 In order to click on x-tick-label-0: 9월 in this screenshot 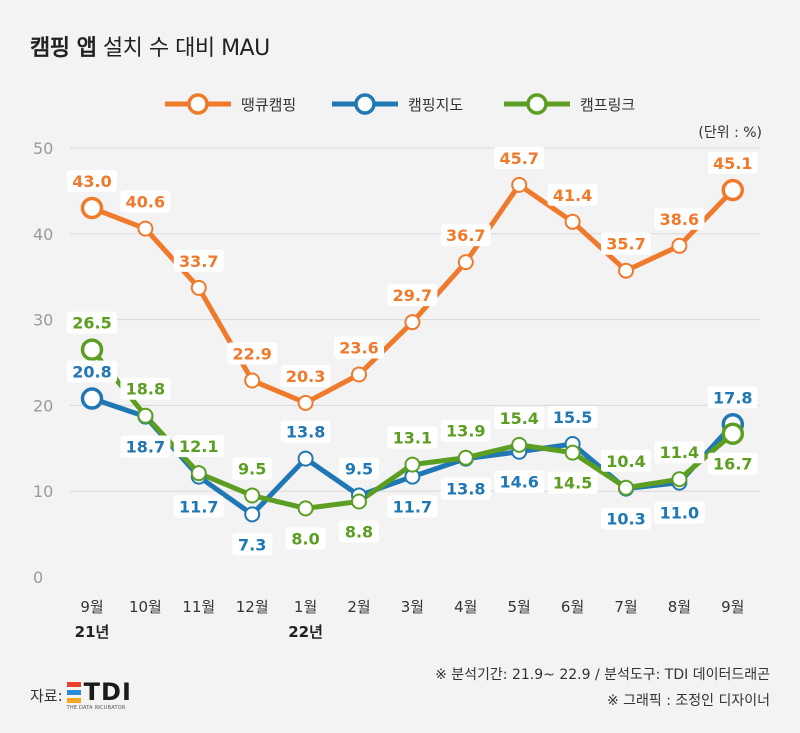, I will do `click(91, 607)`.